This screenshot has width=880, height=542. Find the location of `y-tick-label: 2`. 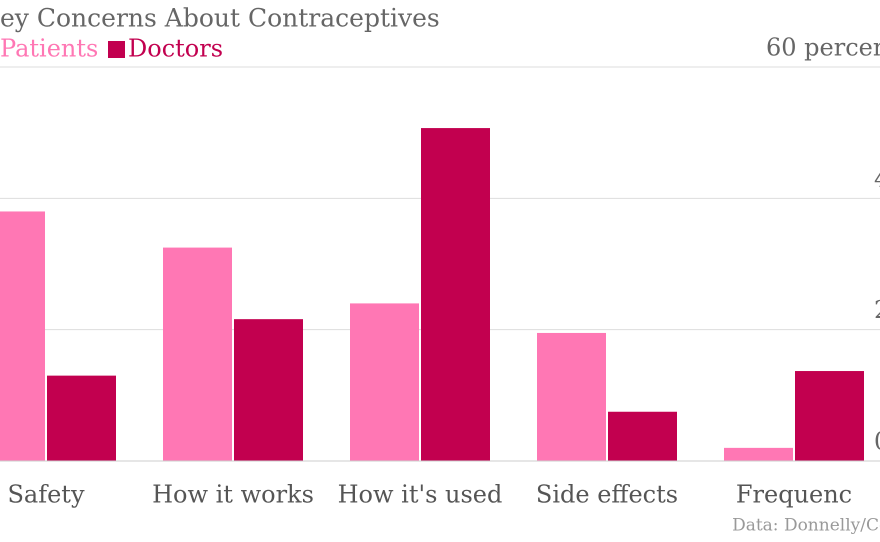

y-tick-label: 2 is located at coordinates (877, 310).